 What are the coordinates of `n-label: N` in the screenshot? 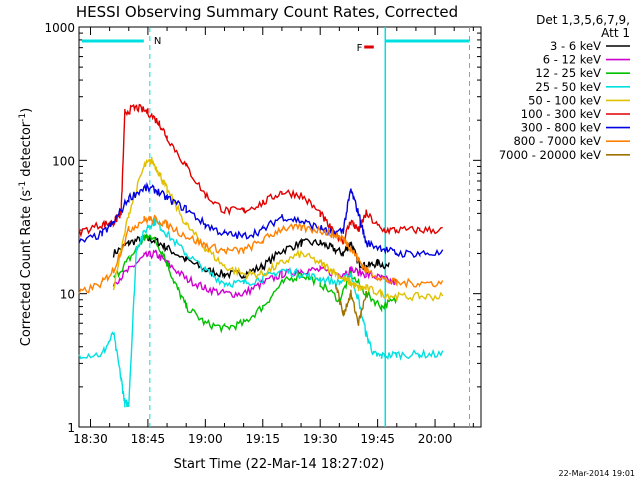 It's located at (157, 41).